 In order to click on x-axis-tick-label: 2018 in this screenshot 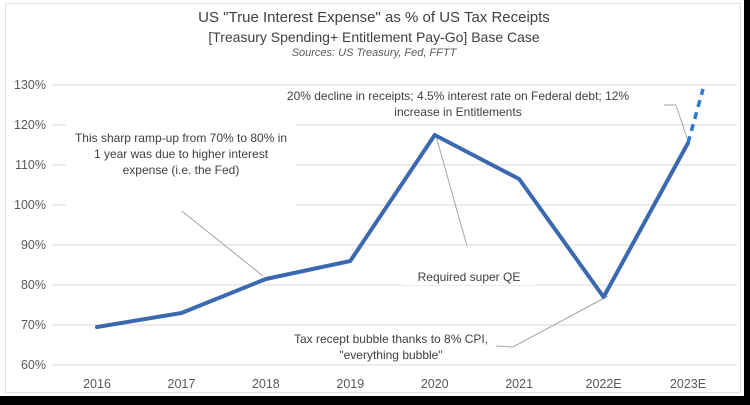, I will do `click(266, 384)`.